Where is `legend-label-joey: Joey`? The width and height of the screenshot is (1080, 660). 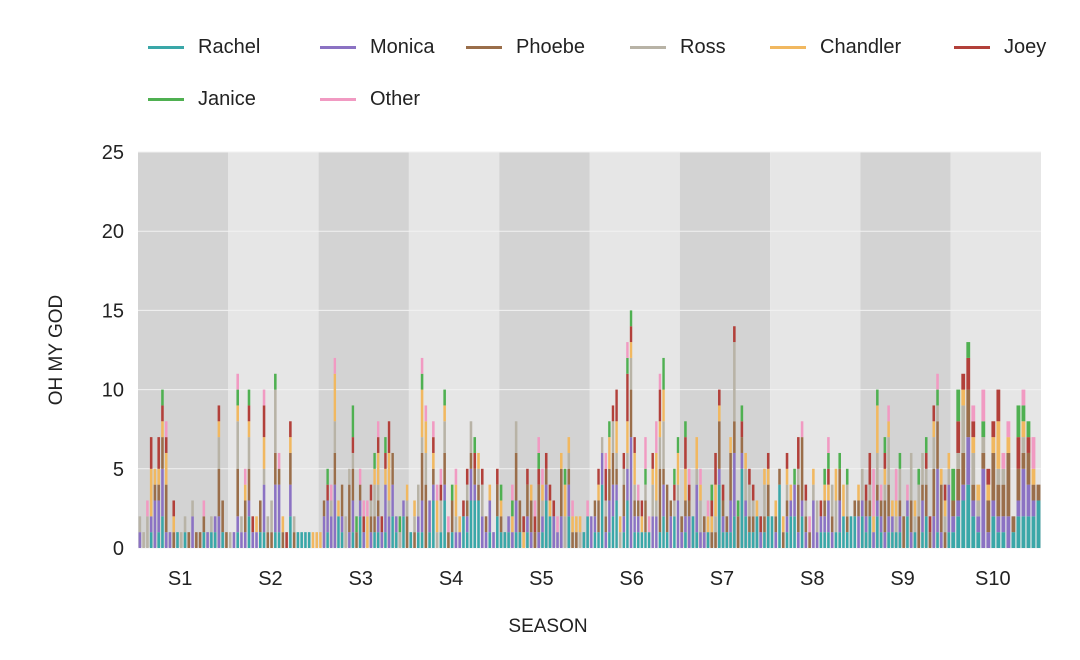
legend-label-joey: Joey is located at coordinates (1025, 46).